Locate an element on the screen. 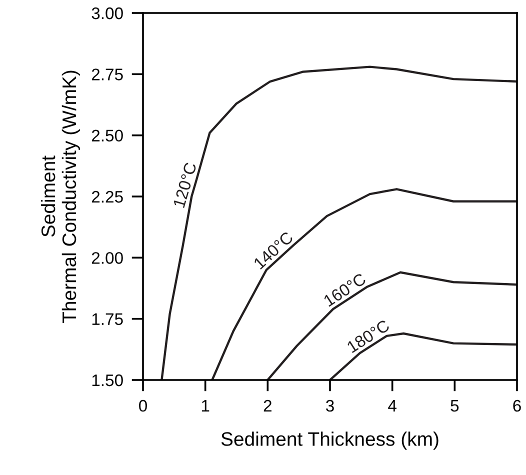  x-tick-label: 5 is located at coordinates (454, 406).